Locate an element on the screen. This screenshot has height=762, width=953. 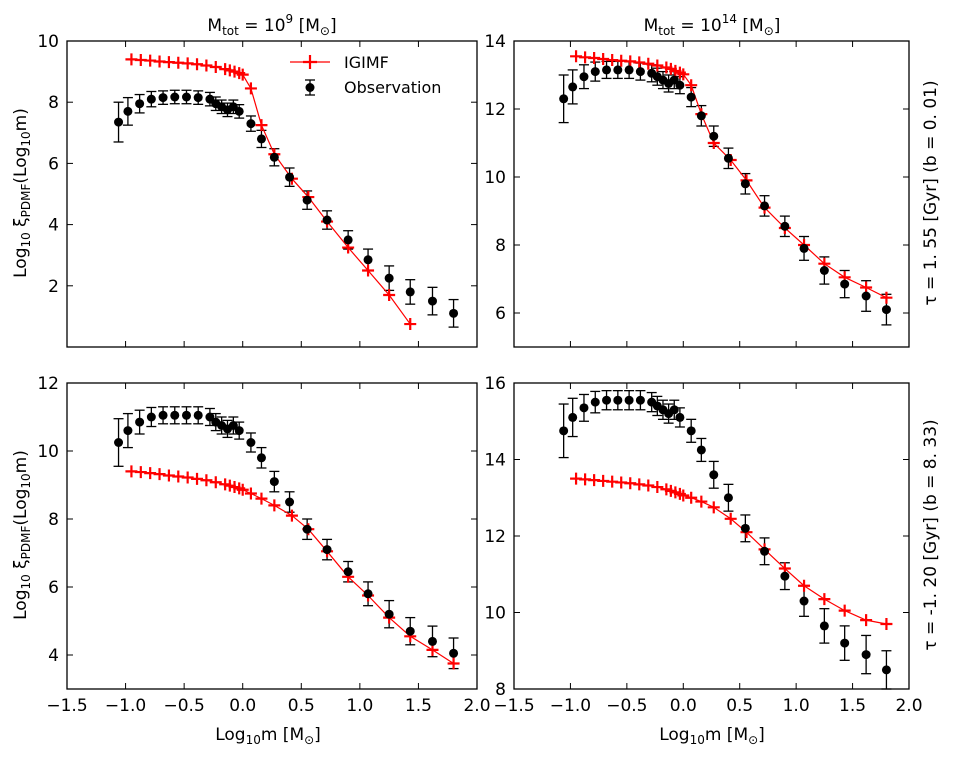
ylabel-top: Log10 ξPDMF(Log10m) is located at coordinates (22, 193).